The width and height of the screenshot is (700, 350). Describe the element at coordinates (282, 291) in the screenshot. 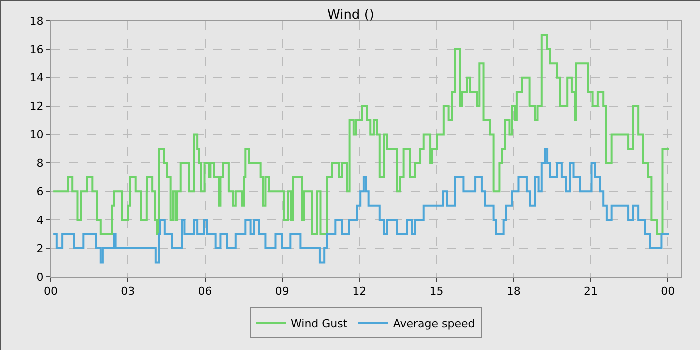

I see `x-tick-label: 09` at that location.